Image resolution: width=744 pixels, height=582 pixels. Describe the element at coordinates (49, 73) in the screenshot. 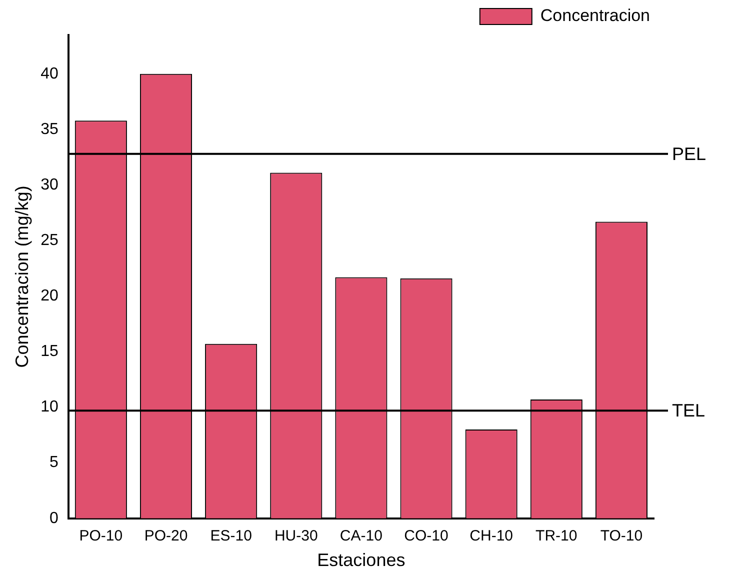

I see `y-tick-label: 40` at that location.